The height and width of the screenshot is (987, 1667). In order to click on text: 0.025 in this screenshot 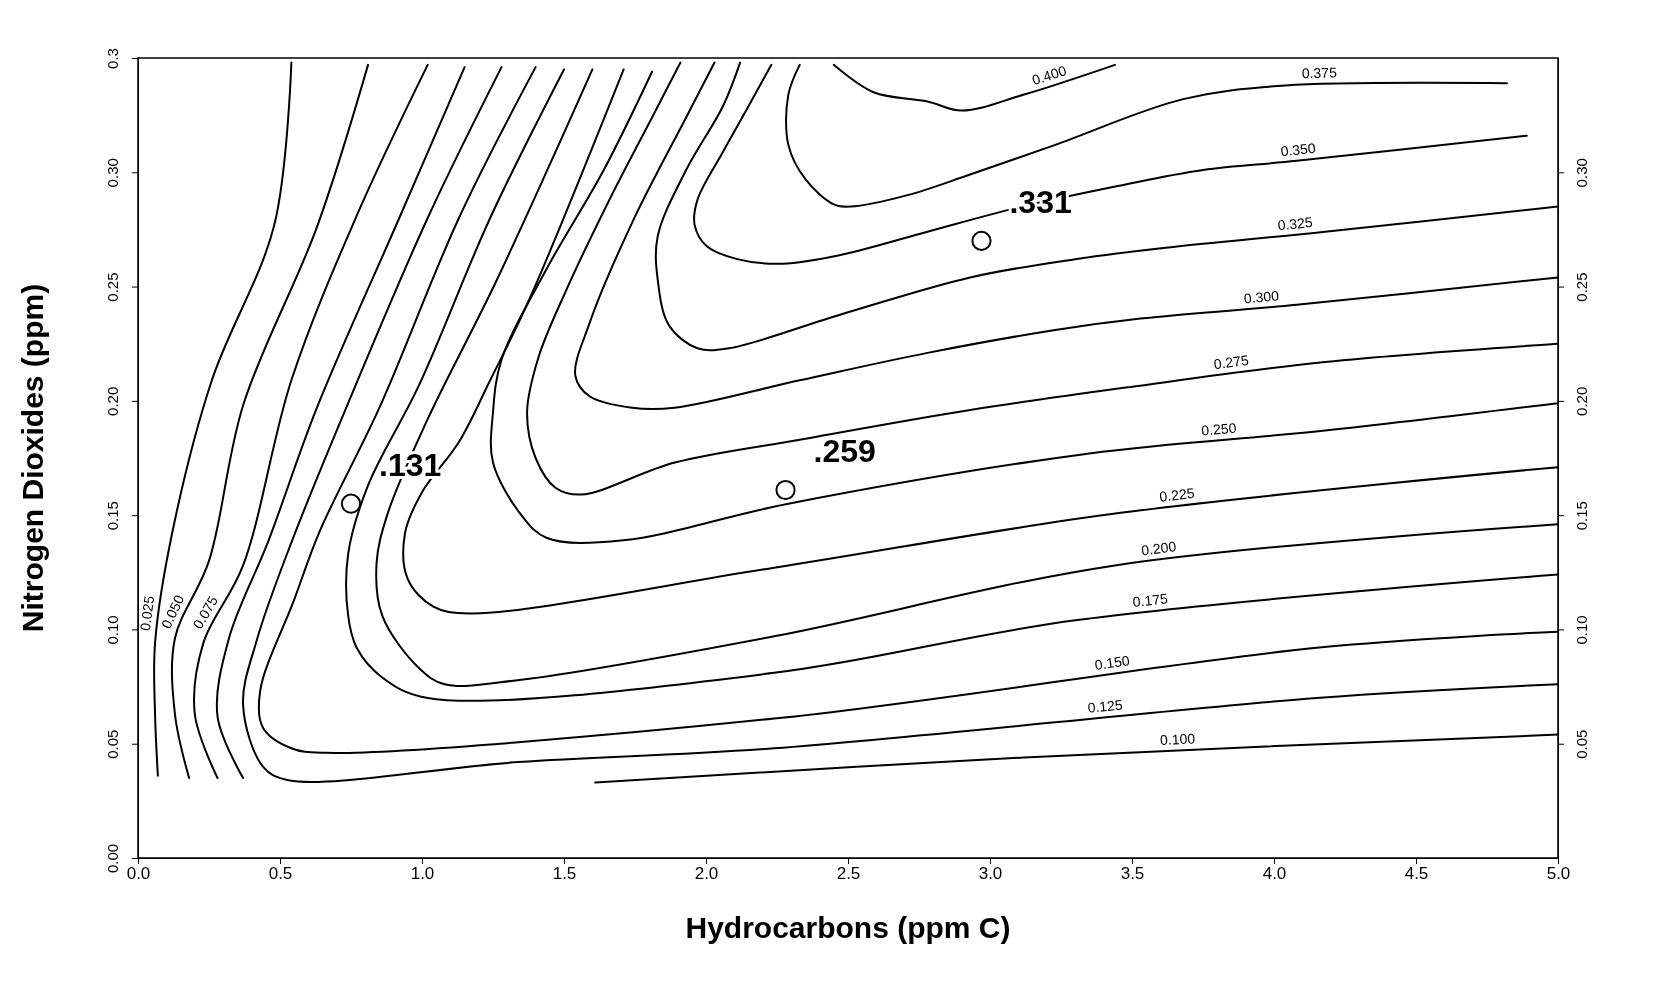, I will do `click(147, 613)`.